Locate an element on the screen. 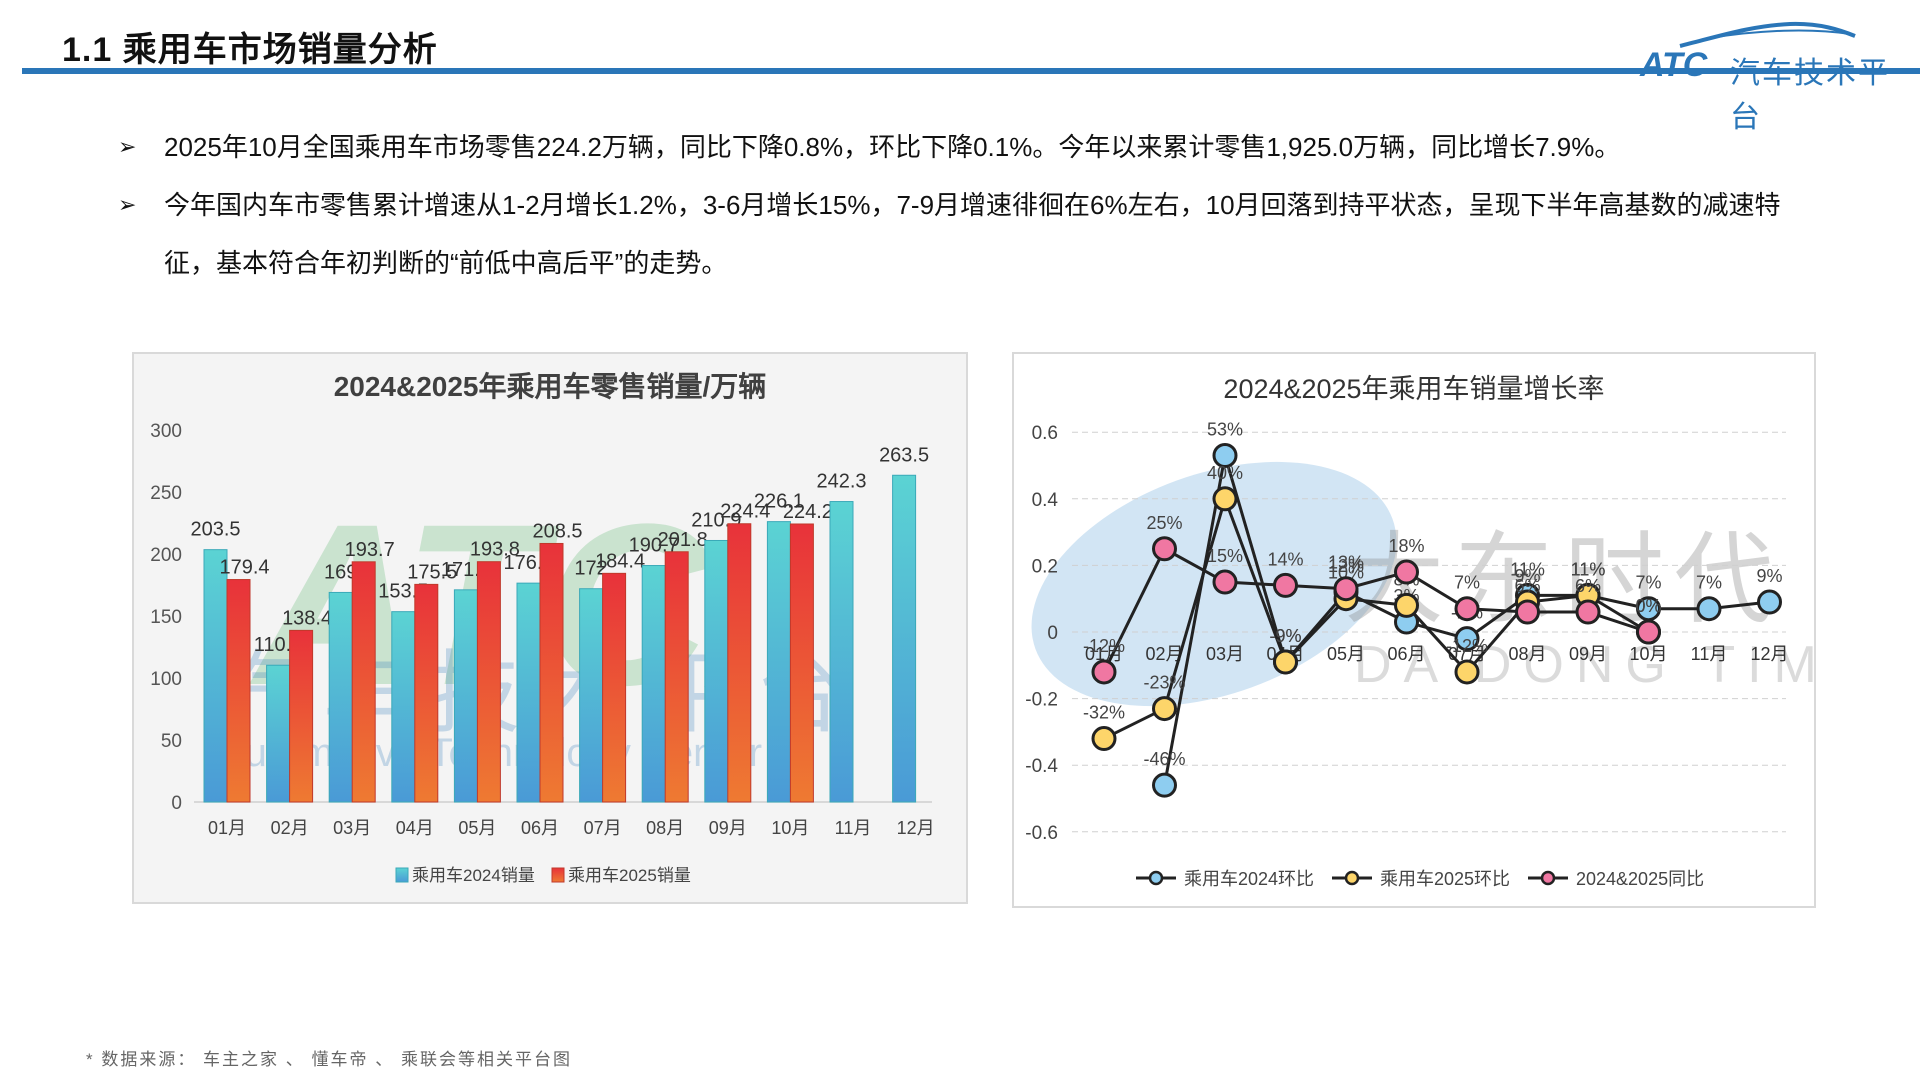 The image size is (1920, 1080). page-header: 1.1 乘用车市场销量分析 ATC 汽车技术平台 is located at coordinates (960, 67).